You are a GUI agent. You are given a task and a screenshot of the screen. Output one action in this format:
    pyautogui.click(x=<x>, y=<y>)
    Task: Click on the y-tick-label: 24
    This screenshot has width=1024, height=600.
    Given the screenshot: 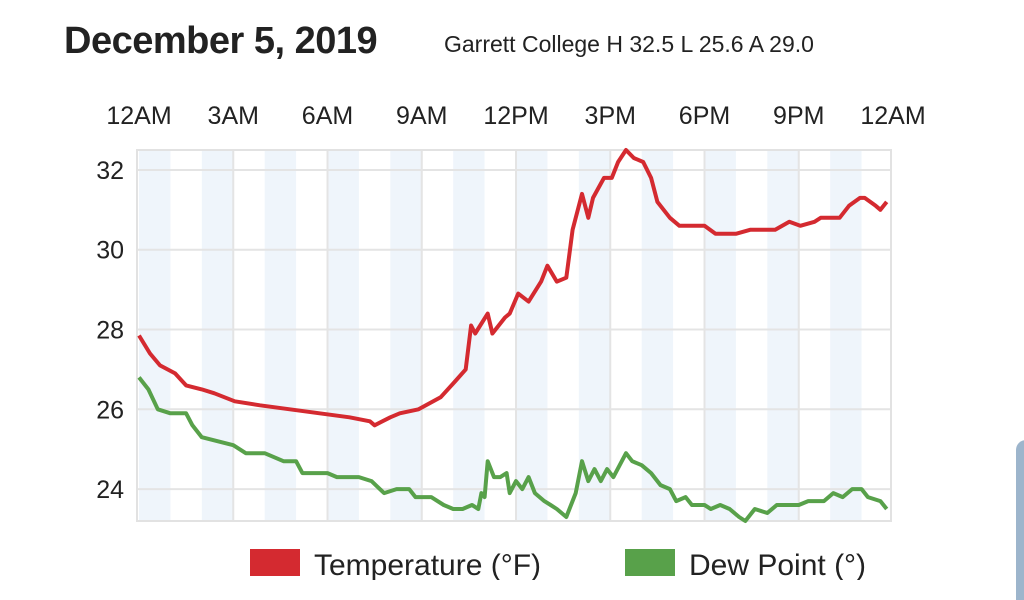 What is the action you would take?
    pyautogui.click(x=110, y=490)
    